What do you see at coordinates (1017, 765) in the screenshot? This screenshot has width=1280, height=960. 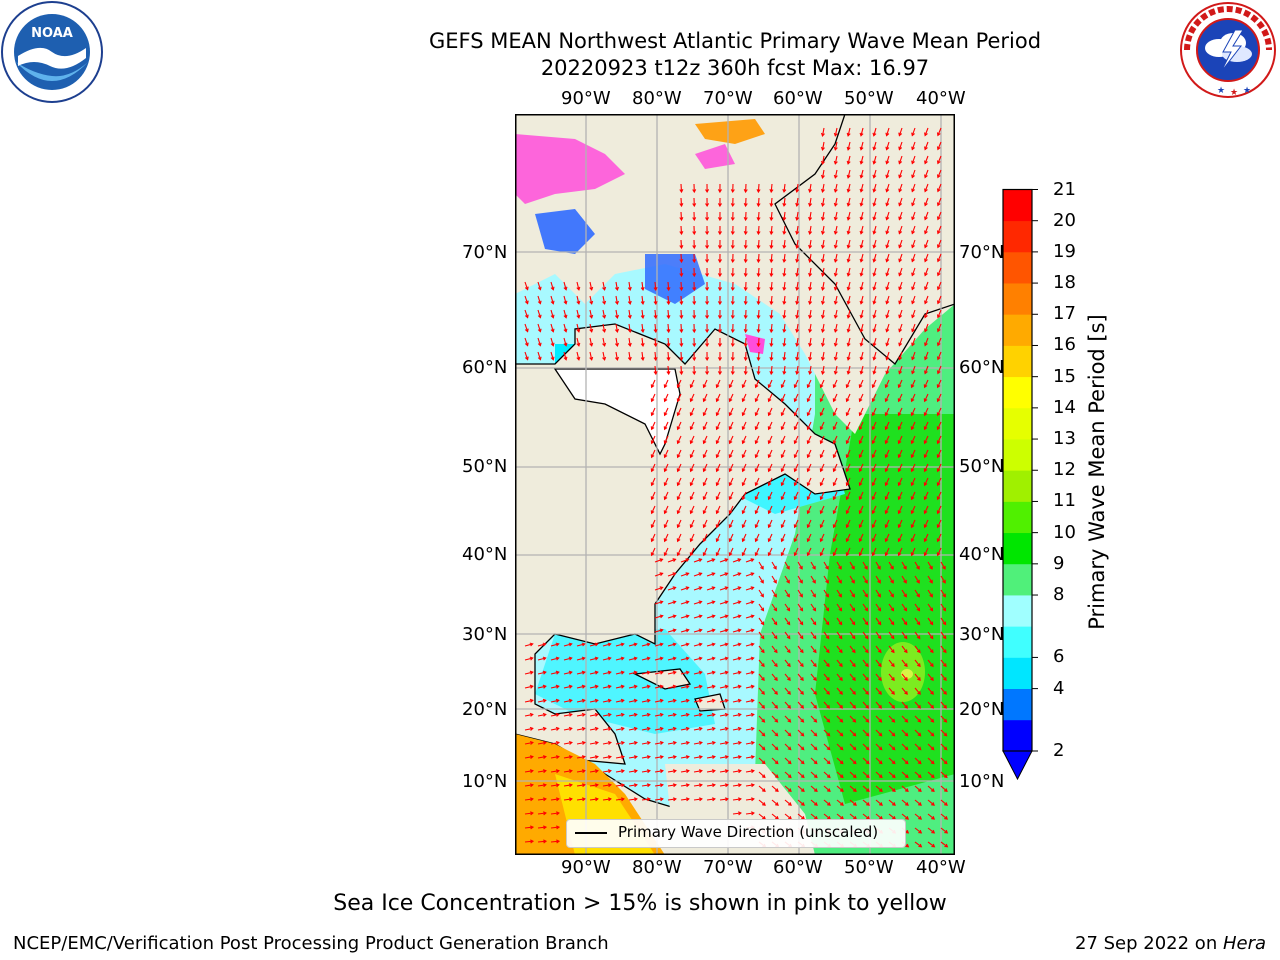 I see `colorbar-extend-arrow` at bounding box center [1017, 765].